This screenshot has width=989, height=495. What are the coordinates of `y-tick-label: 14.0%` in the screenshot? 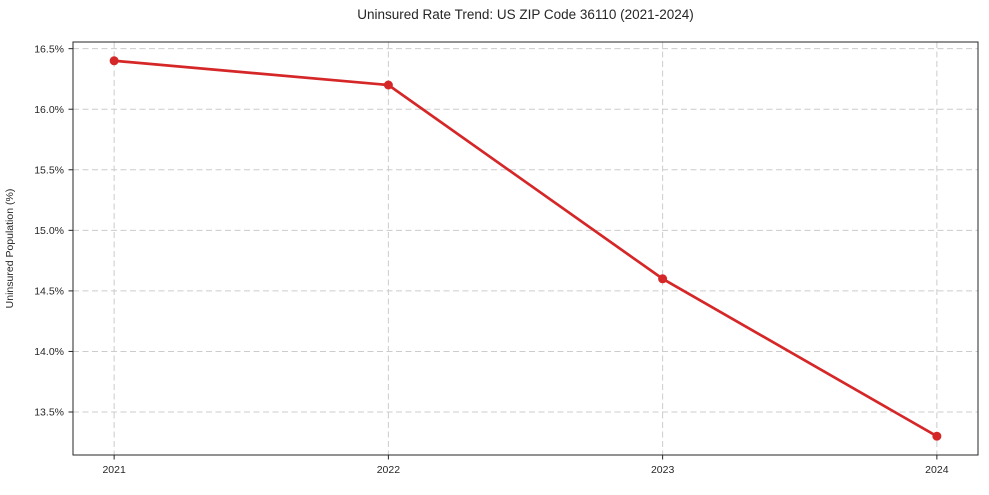 It's located at (49, 352).